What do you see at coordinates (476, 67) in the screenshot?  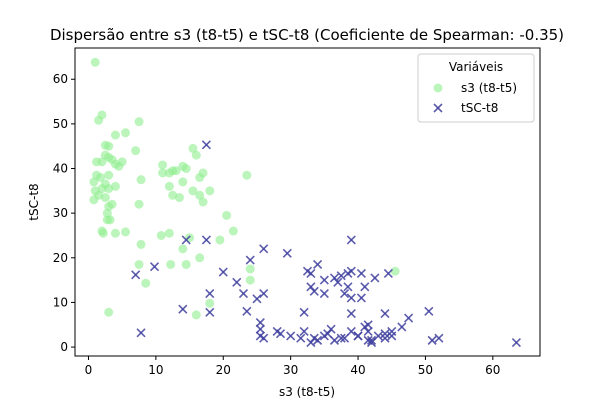 I see `legend-title: Variáveis` at bounding box center [476, 67].